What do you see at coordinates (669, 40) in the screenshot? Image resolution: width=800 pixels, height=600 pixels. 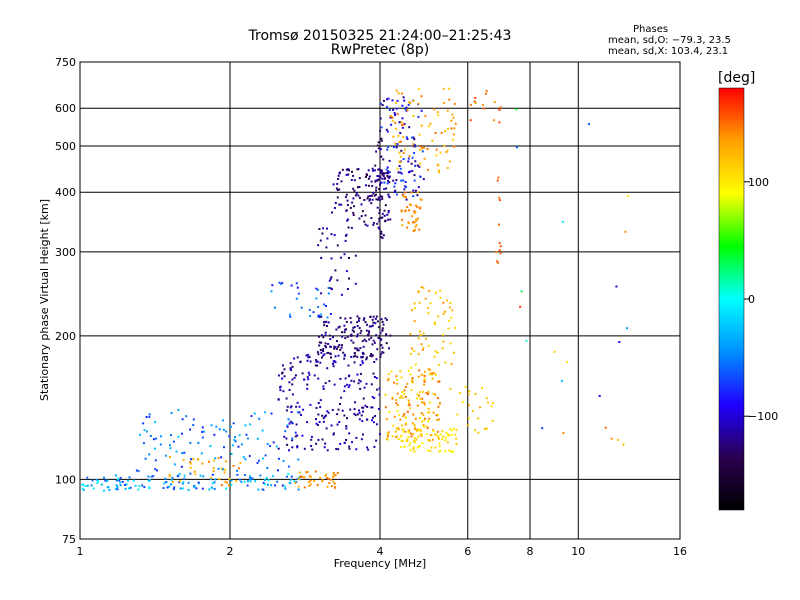 I see `stats-o-mode: mean, sd,O: −79.3, 23.5` at bounding box center [669, 40].